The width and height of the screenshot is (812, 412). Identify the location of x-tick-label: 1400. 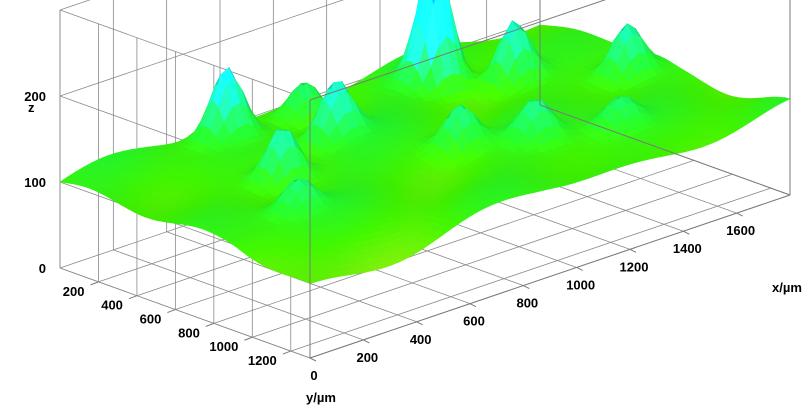
(687, 248).